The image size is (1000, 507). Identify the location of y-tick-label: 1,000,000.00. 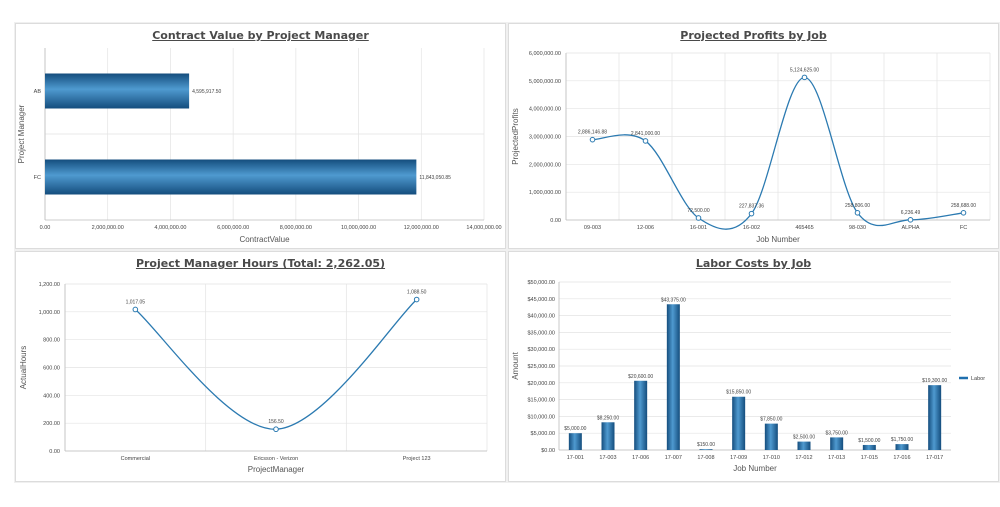
(545, 193).